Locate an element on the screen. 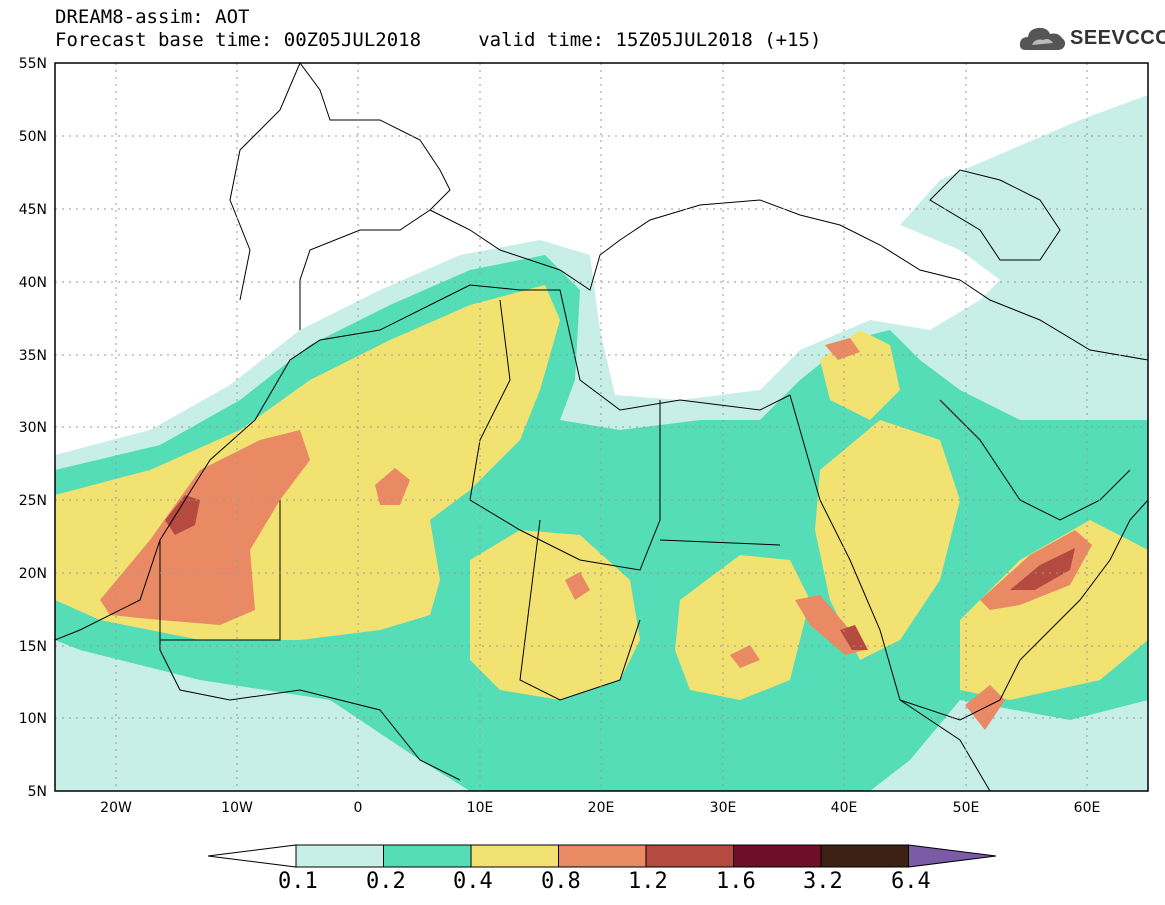  lat-tick: 30N is located at coordinates (33, 428).